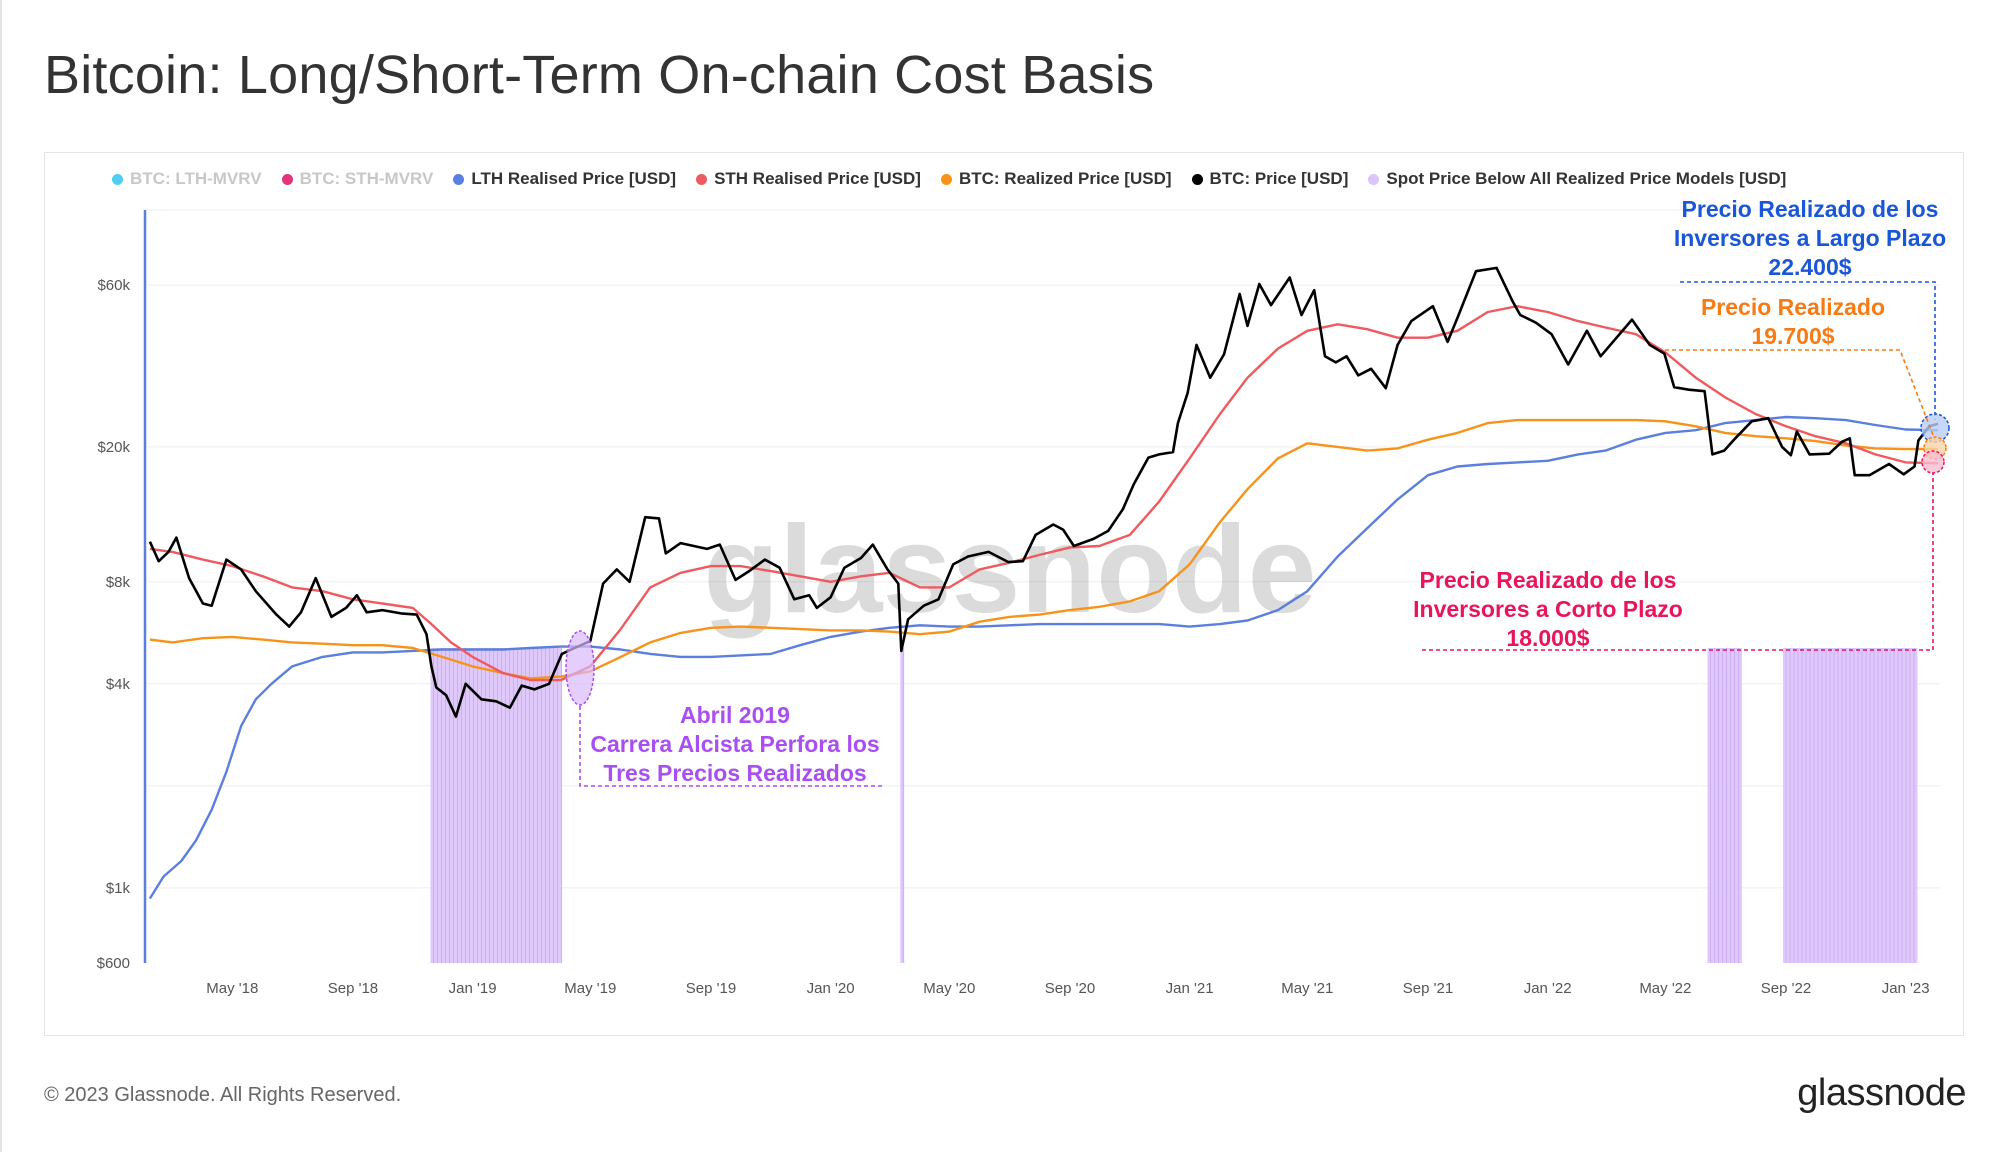 The width and height of the screenshot is (2000, 1152). What do you see at coordinates (817, 178) in the screenshot?
I see `legend-label: STH Realised Price [USD]` at bounding box center [817, 178].